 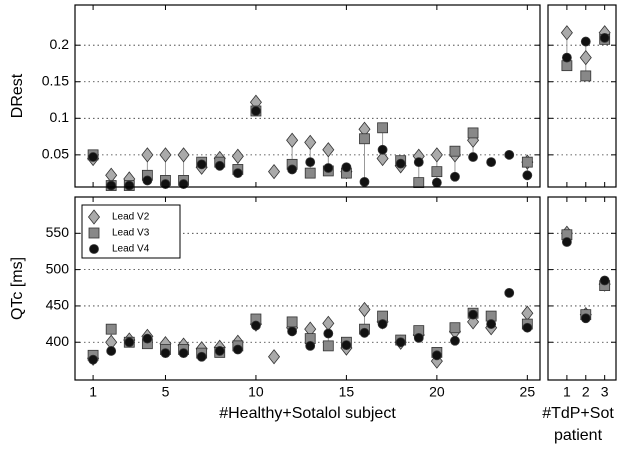 What do you see at coordinates (586, 392) in the screenshot?
I see `x-tick-label: 2` at bounding box center [586, 392].